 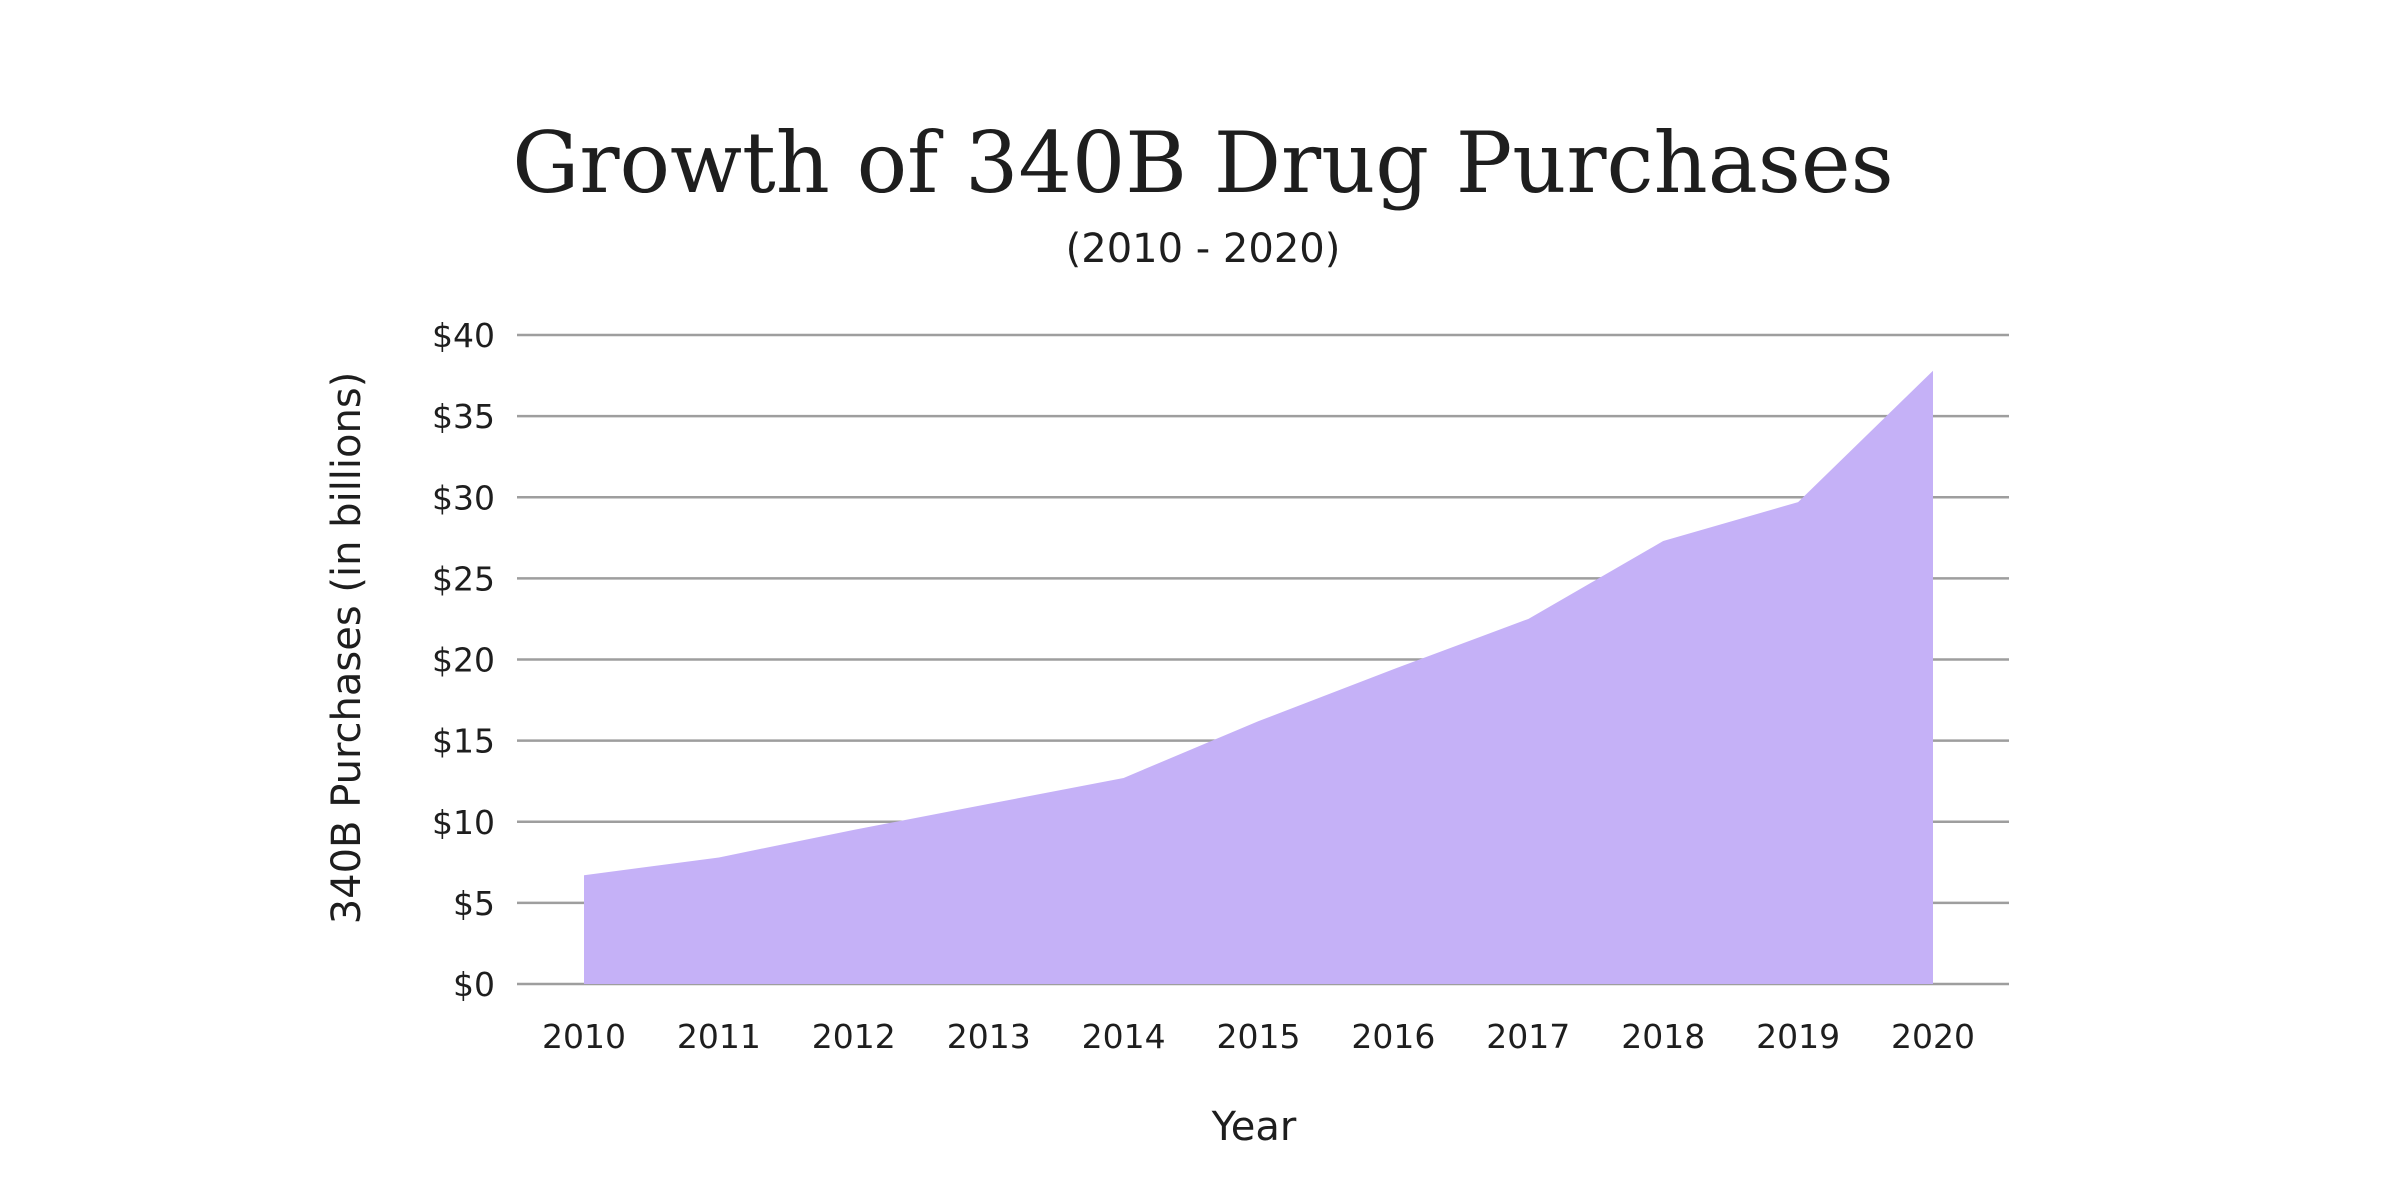 I want to click on y-axis-title: 340B Purchases (in billions), so click(x=347, y=648).